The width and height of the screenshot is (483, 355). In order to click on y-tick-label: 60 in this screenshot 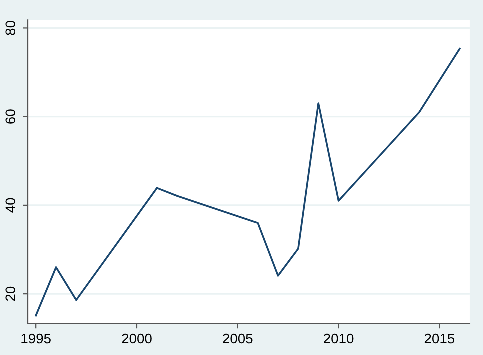, I will do `click(11, 117)`.